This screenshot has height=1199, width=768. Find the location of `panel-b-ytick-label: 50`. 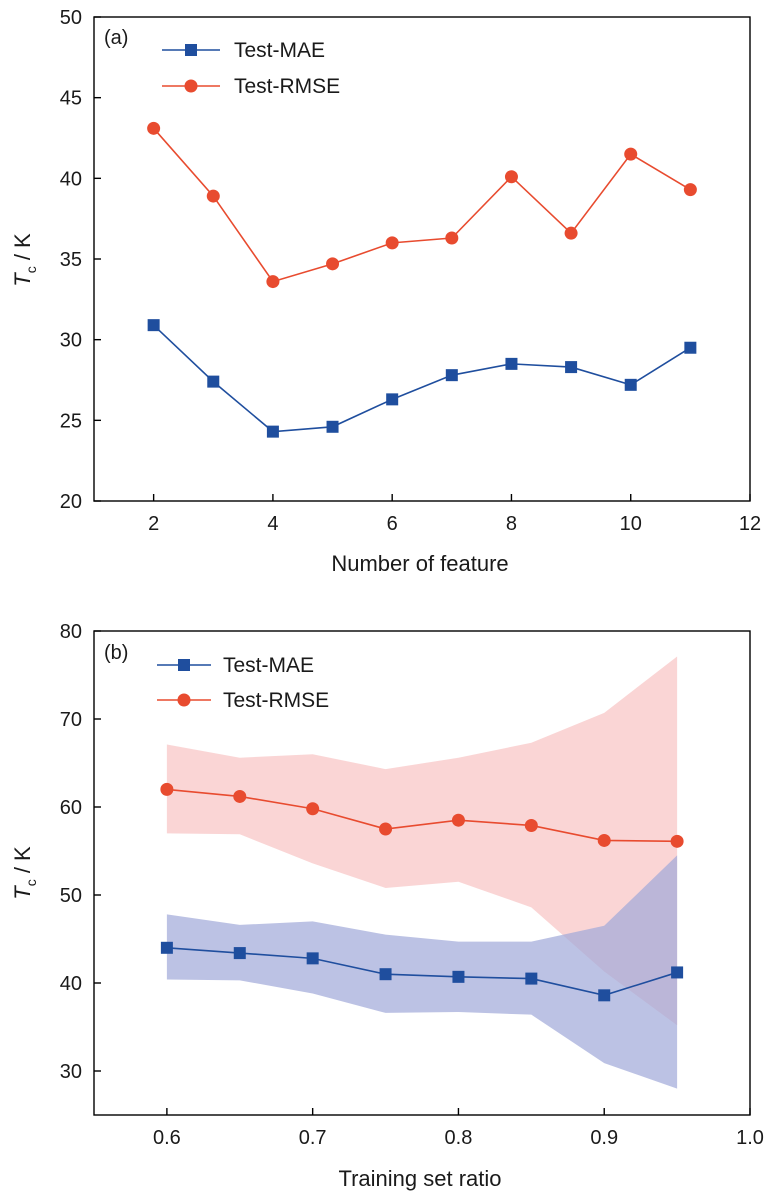

panel-b-ytick-label: 50 is located at coordinates (71, 896).